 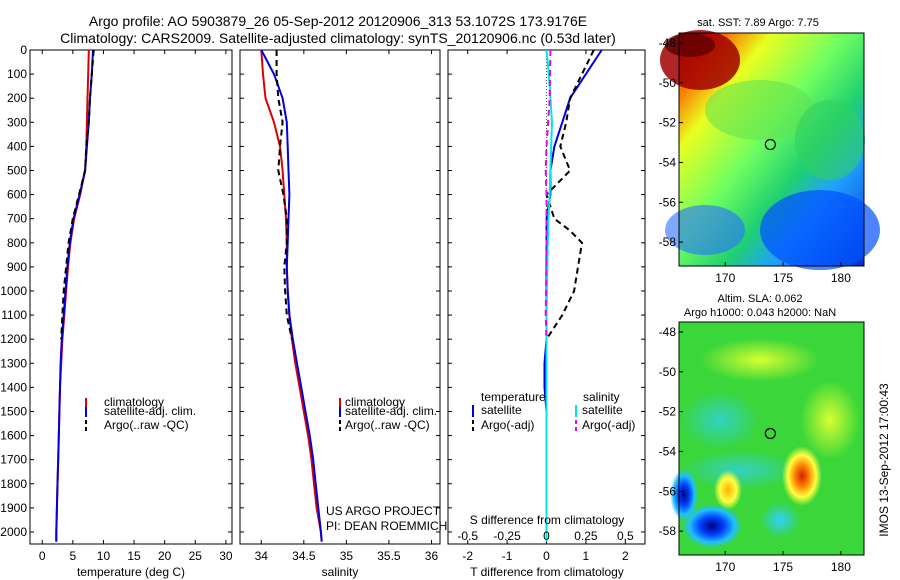 I want to click on map-y-tick-label: -52, so click(x=668, y=123).